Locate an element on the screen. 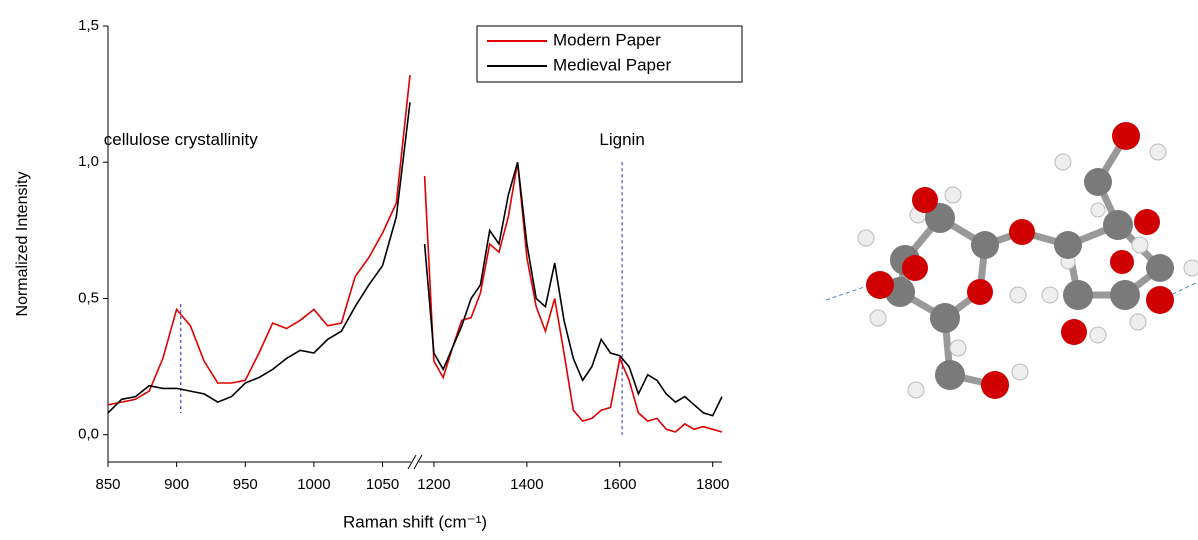 The height and width of the screenshot is (540, 1198). x-tick-label: 1000 is located at coordinates (313, 484).